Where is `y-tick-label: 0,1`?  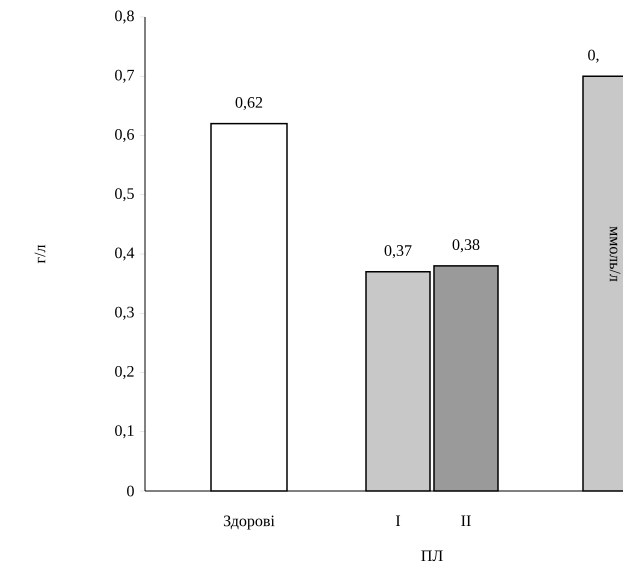
y-tick-label: 0,1 is located at coordinates (124, 431).